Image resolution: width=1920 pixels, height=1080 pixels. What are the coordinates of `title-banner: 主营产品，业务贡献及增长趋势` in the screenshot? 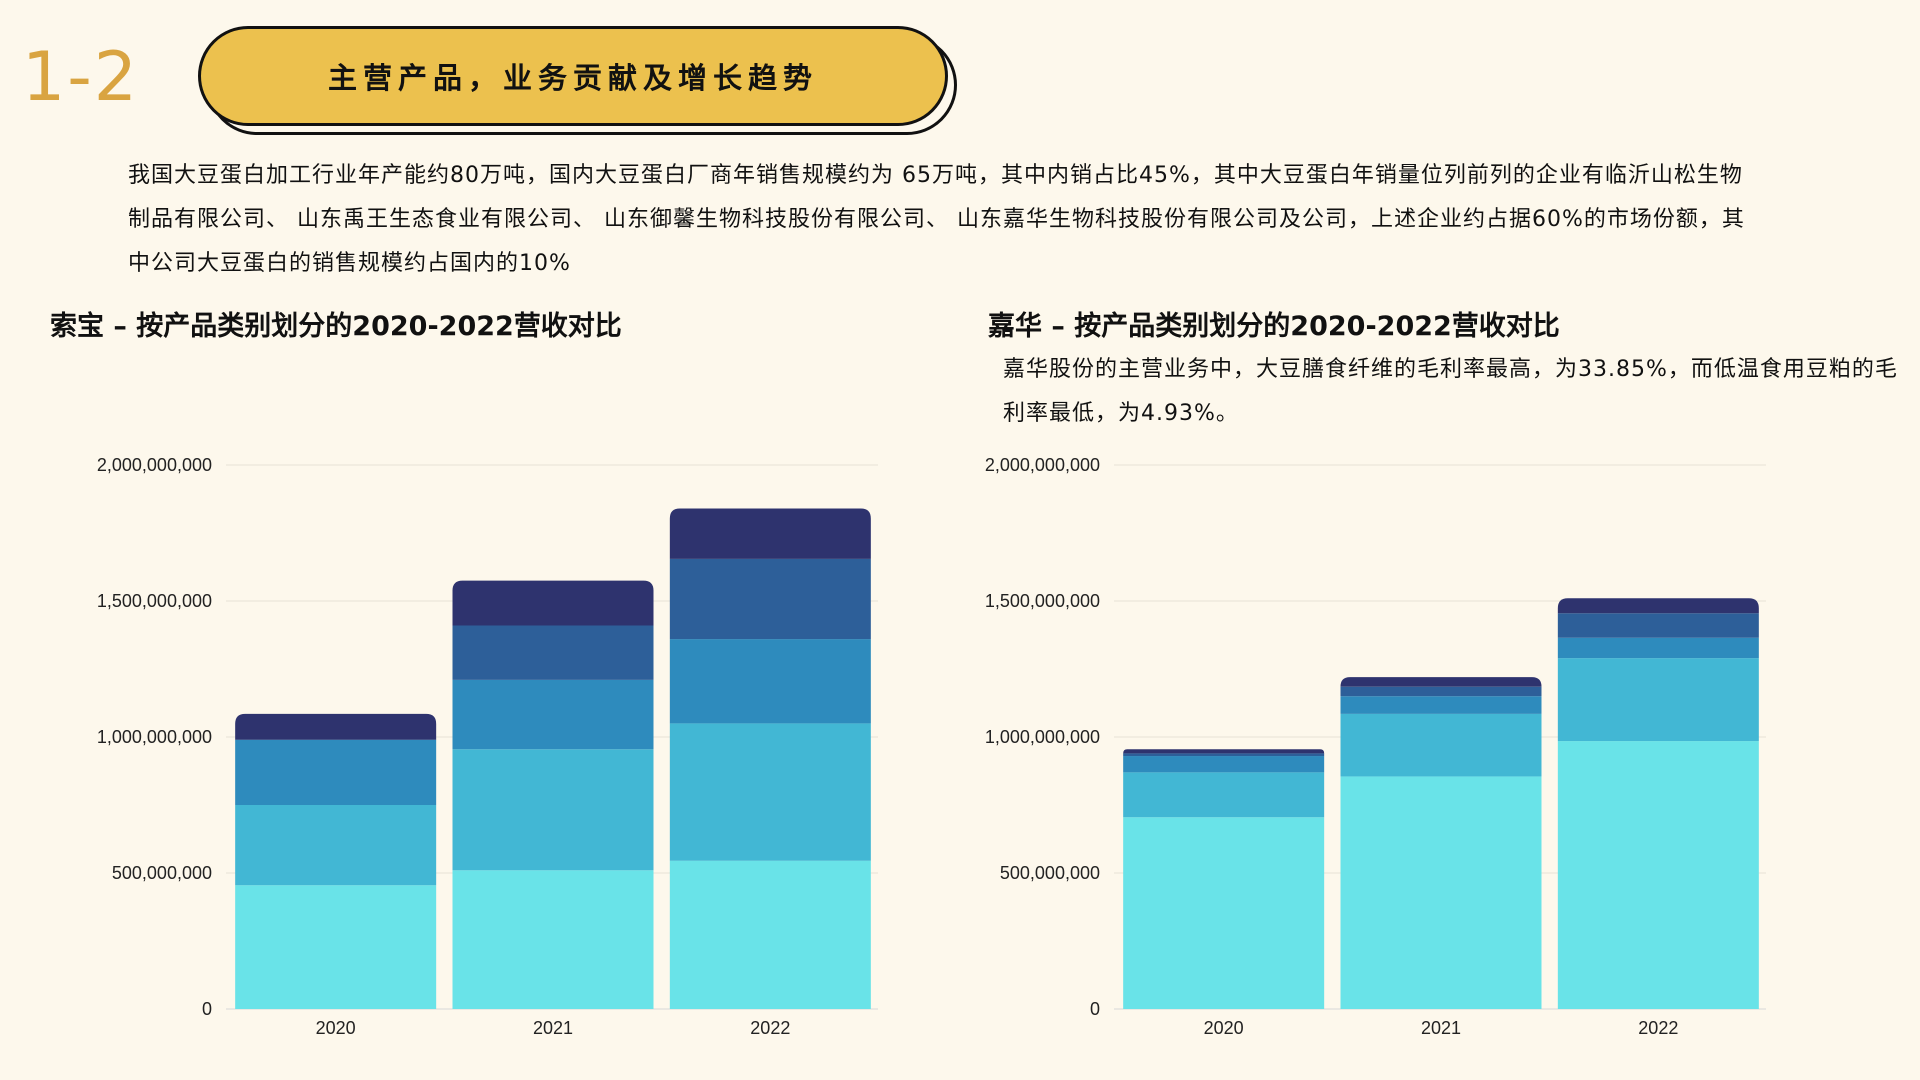 It's located at (573, 76).